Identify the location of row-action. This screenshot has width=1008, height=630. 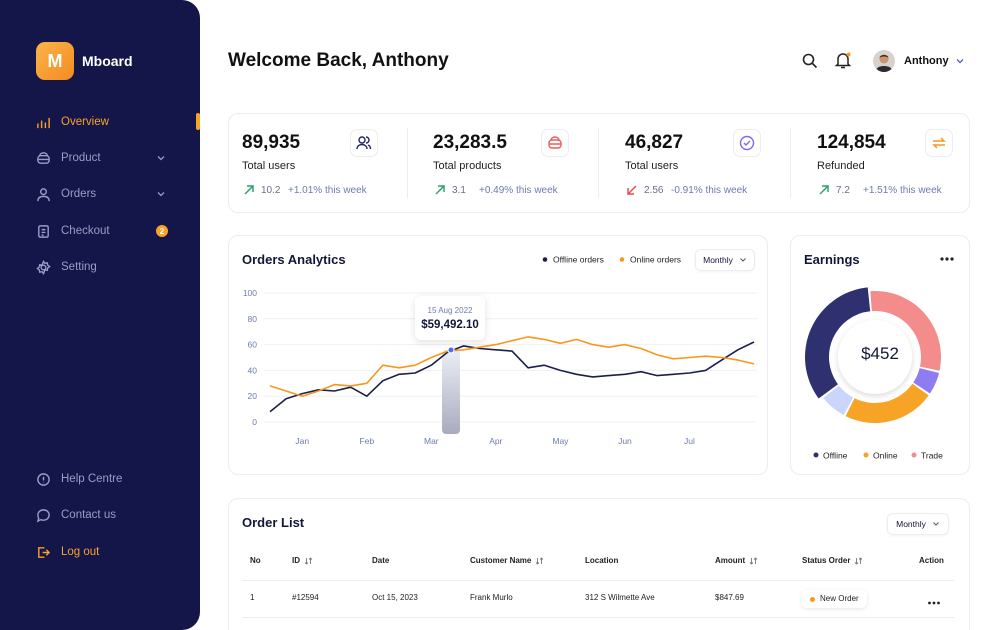
(934, 599).